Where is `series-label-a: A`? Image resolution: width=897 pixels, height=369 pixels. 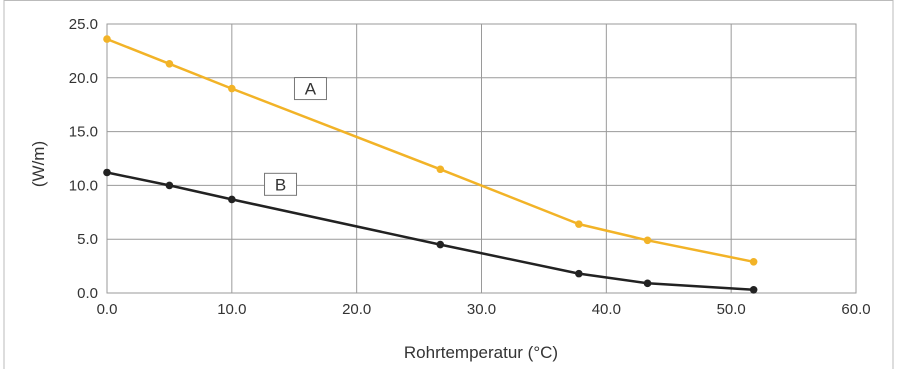
series-label-a: A is located at coordinates (311, 89).